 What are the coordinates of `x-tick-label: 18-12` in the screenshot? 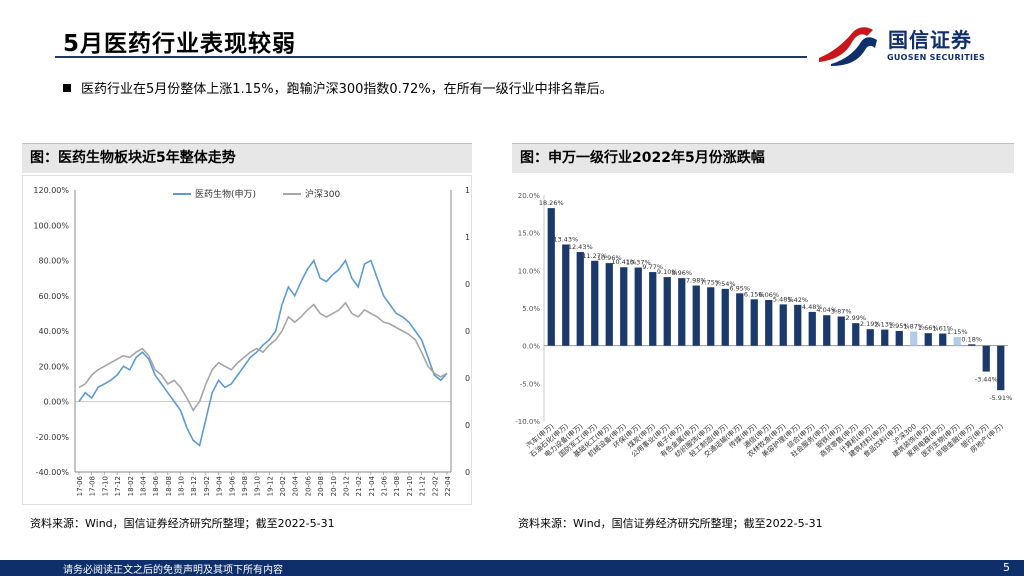 It's located at (194, 486).